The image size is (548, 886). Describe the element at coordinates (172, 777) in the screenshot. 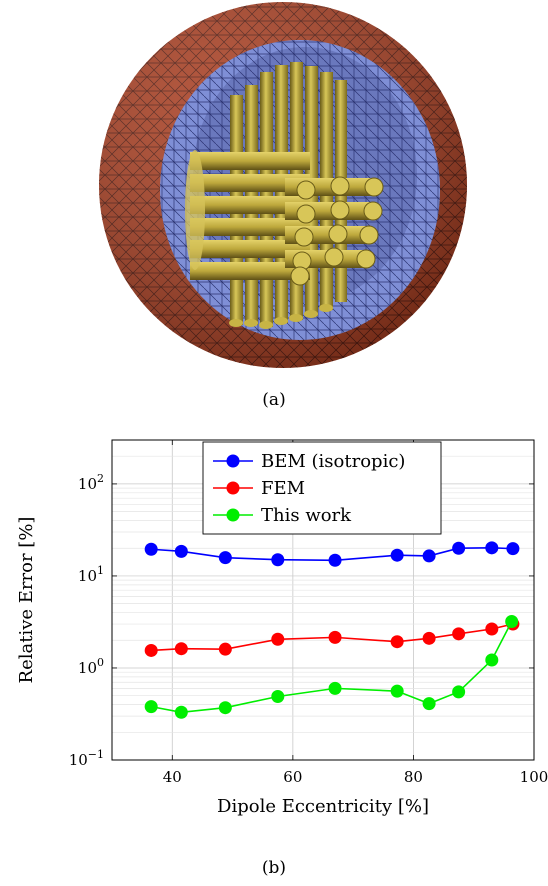

I see `x-tick-label: 40` at that location.